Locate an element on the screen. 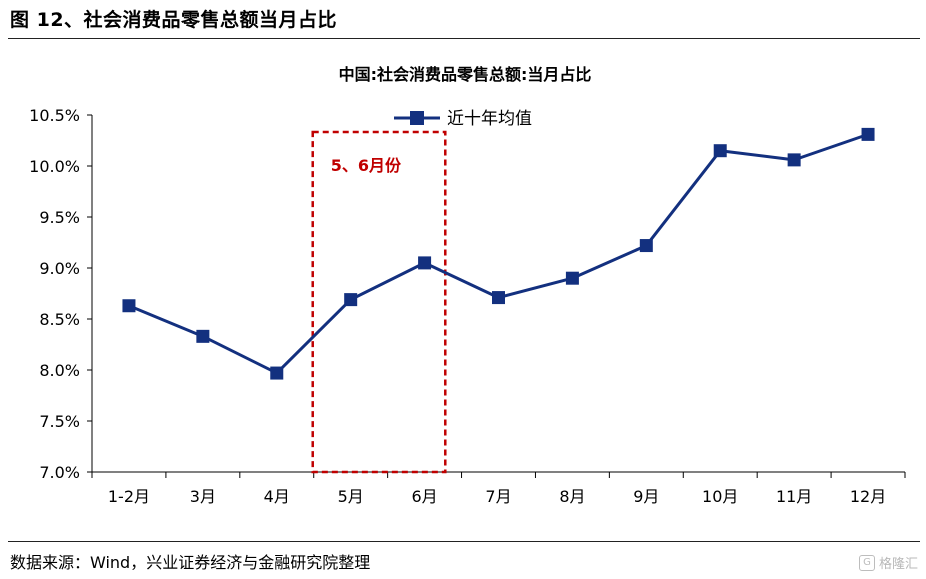  source-note: 数据来源：Wind，兴业证券经济与金融研究院整理 is located at coordinates (190, 562).